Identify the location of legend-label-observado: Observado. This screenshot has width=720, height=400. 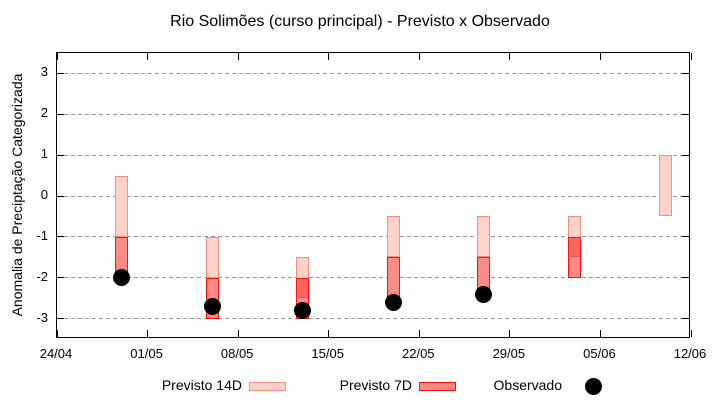
(527, 385).